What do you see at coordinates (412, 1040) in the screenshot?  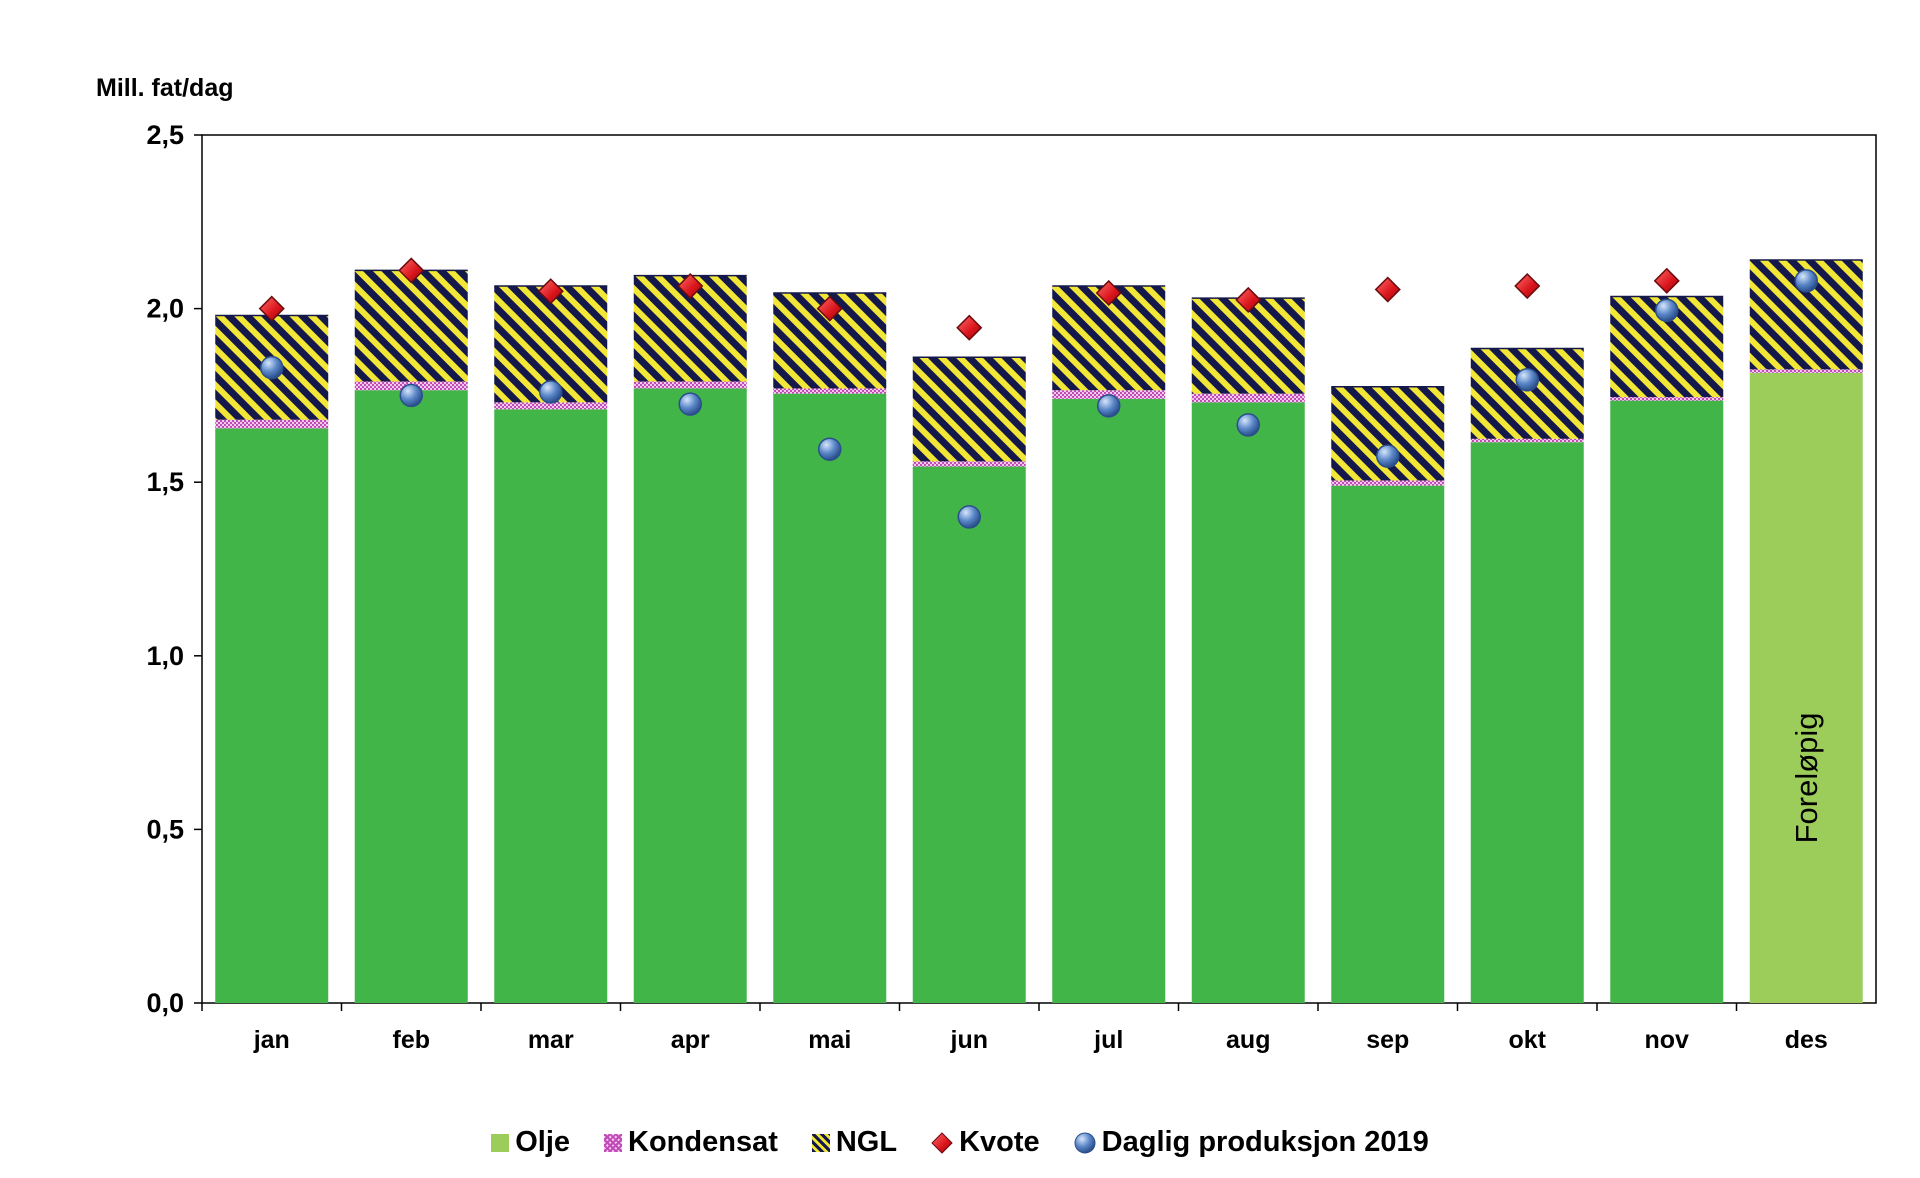 I see `x-category-label: feb` at bounding box center [412, 1040].